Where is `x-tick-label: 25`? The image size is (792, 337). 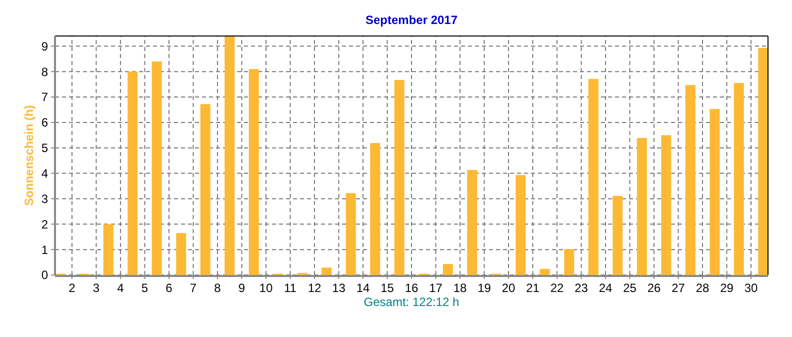
x-tick-label: 25 is located at coordinates (630, 288).